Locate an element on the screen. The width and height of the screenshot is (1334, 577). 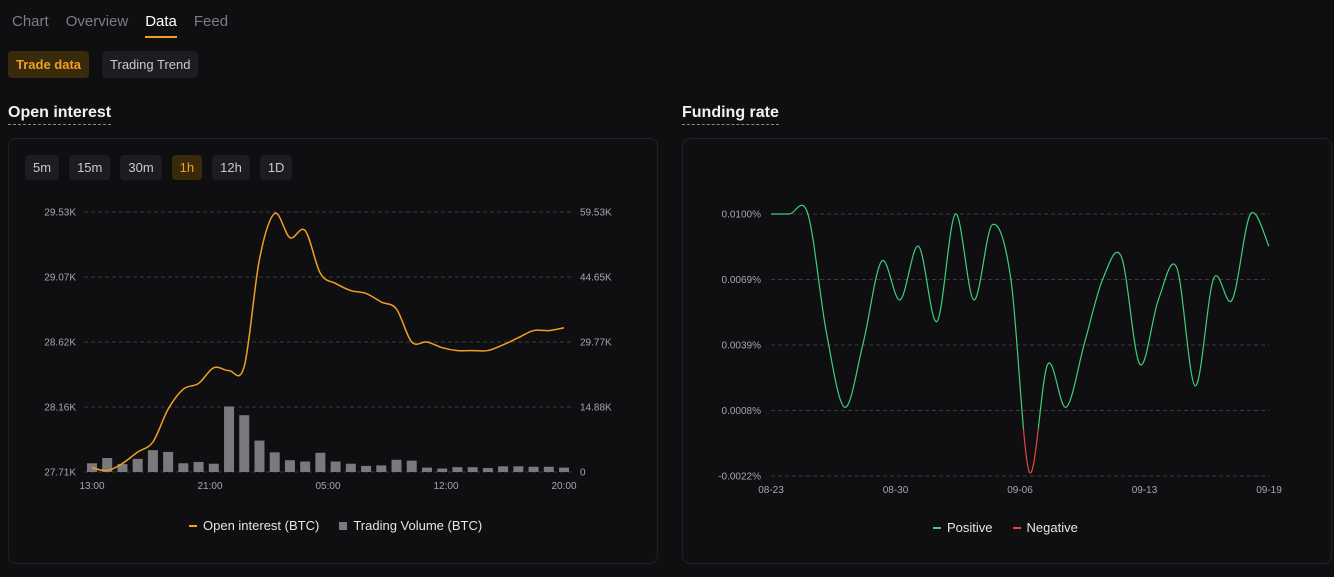
legend-trading-volume: Trading Volume (BTC) is located at coordinates (410, 525).